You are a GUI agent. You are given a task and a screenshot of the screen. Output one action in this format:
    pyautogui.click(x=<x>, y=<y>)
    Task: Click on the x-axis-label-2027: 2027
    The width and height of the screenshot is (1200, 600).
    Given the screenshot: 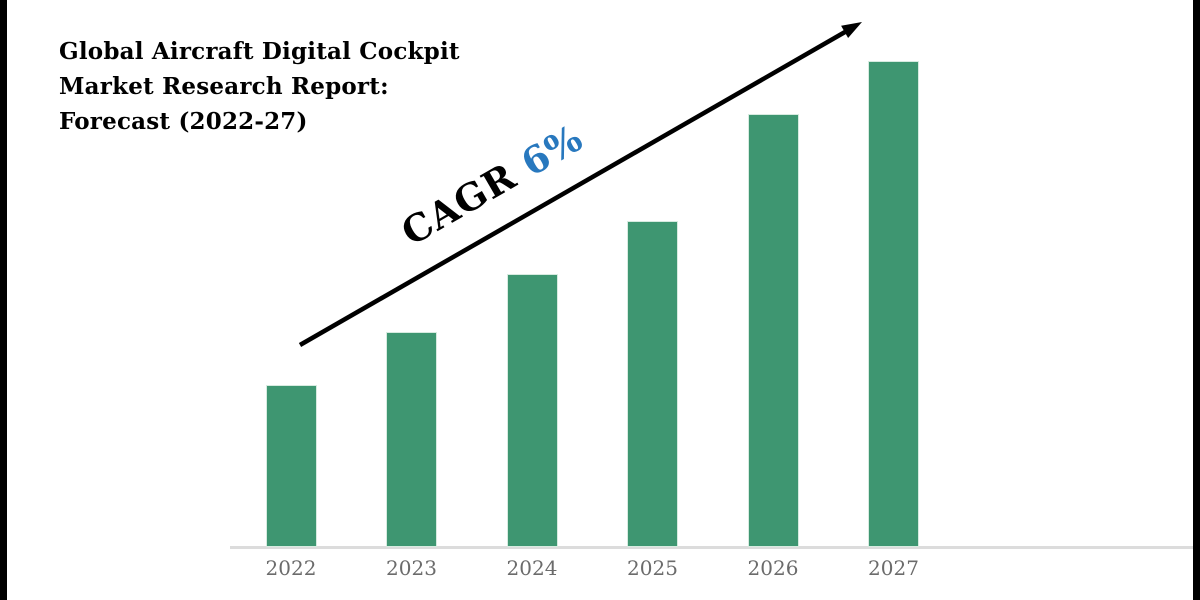 What is the action you would take?
    pyautogui.click(x=893, y=568)
    